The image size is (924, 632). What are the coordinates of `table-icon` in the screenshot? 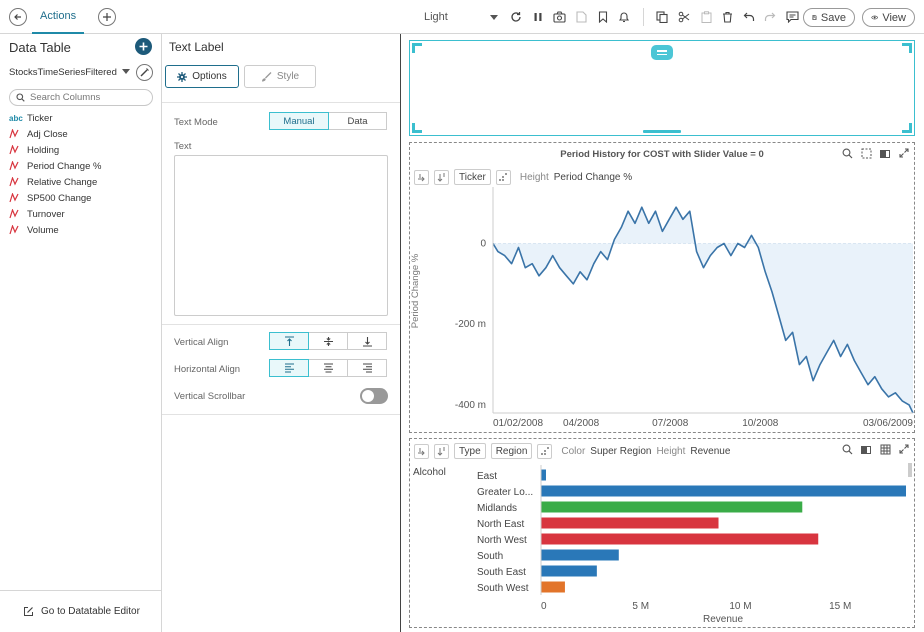 It's located at (885, 449).